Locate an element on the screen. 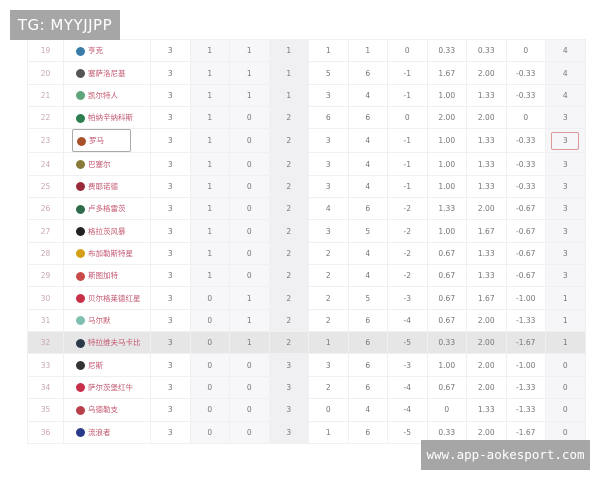  team-cell: 帕纳辛纳科斯 is located at coordinates (107, 118).